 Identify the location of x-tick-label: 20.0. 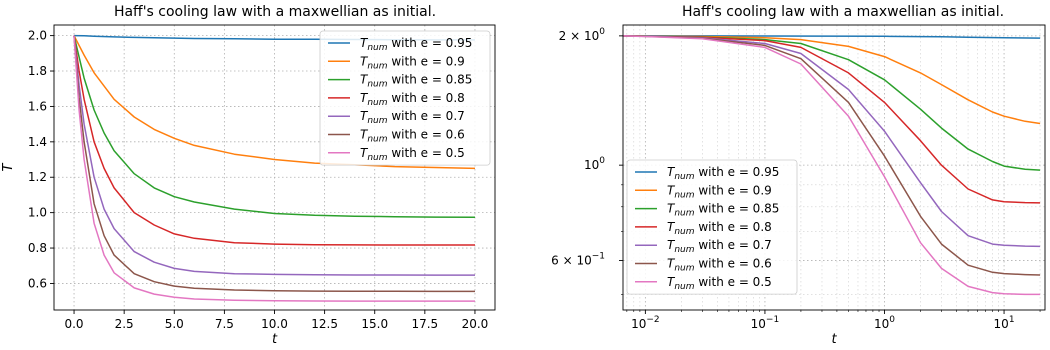
(475, 324).